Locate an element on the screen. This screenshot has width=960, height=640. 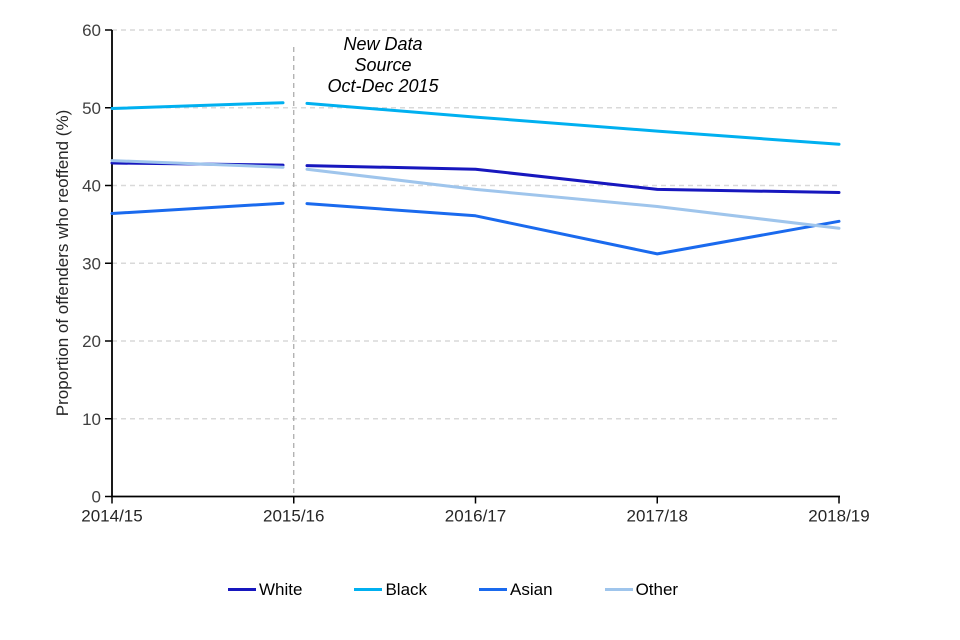
legend-item-other: Other is located at coordinates (641, 589).